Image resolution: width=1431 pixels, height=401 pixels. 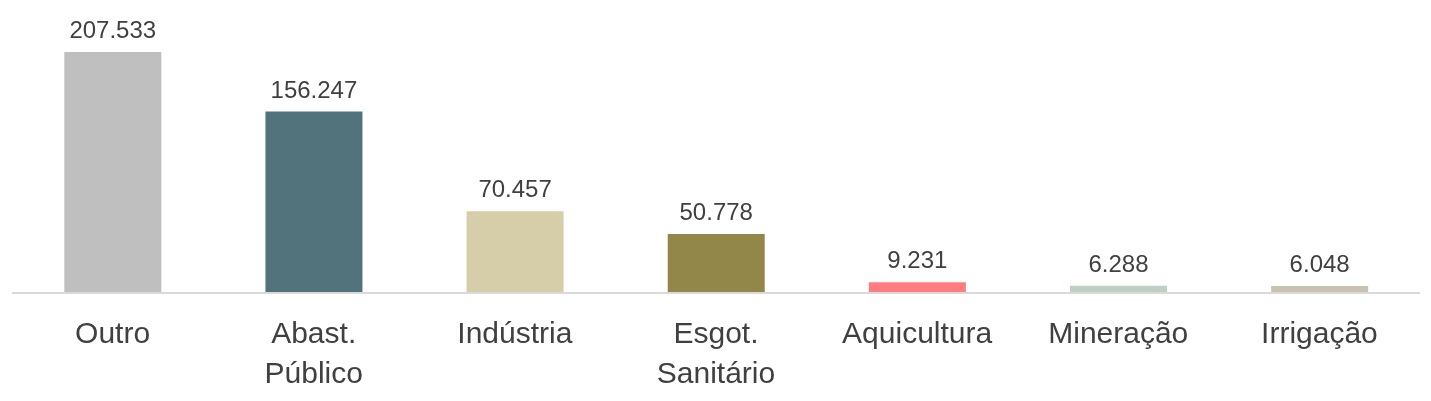 What do you see at coordinates (716, 352) in the screenshot?
I see `x-tick-label: Esgot. Sanitário` at bounding box center [716, 352].